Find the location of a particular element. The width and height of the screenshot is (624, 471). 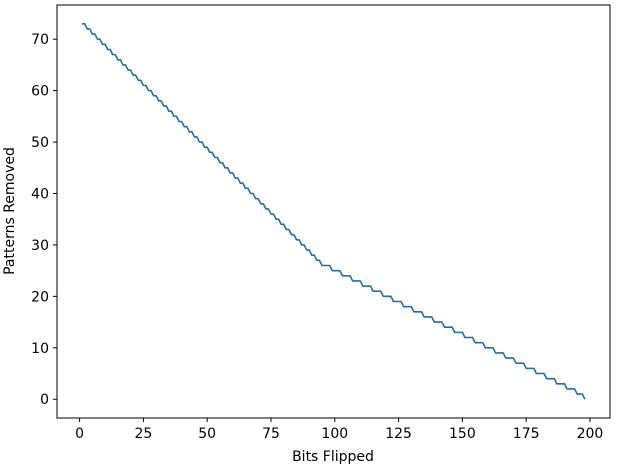

x-tick-label: 125 is located at coordinates (398, 434).